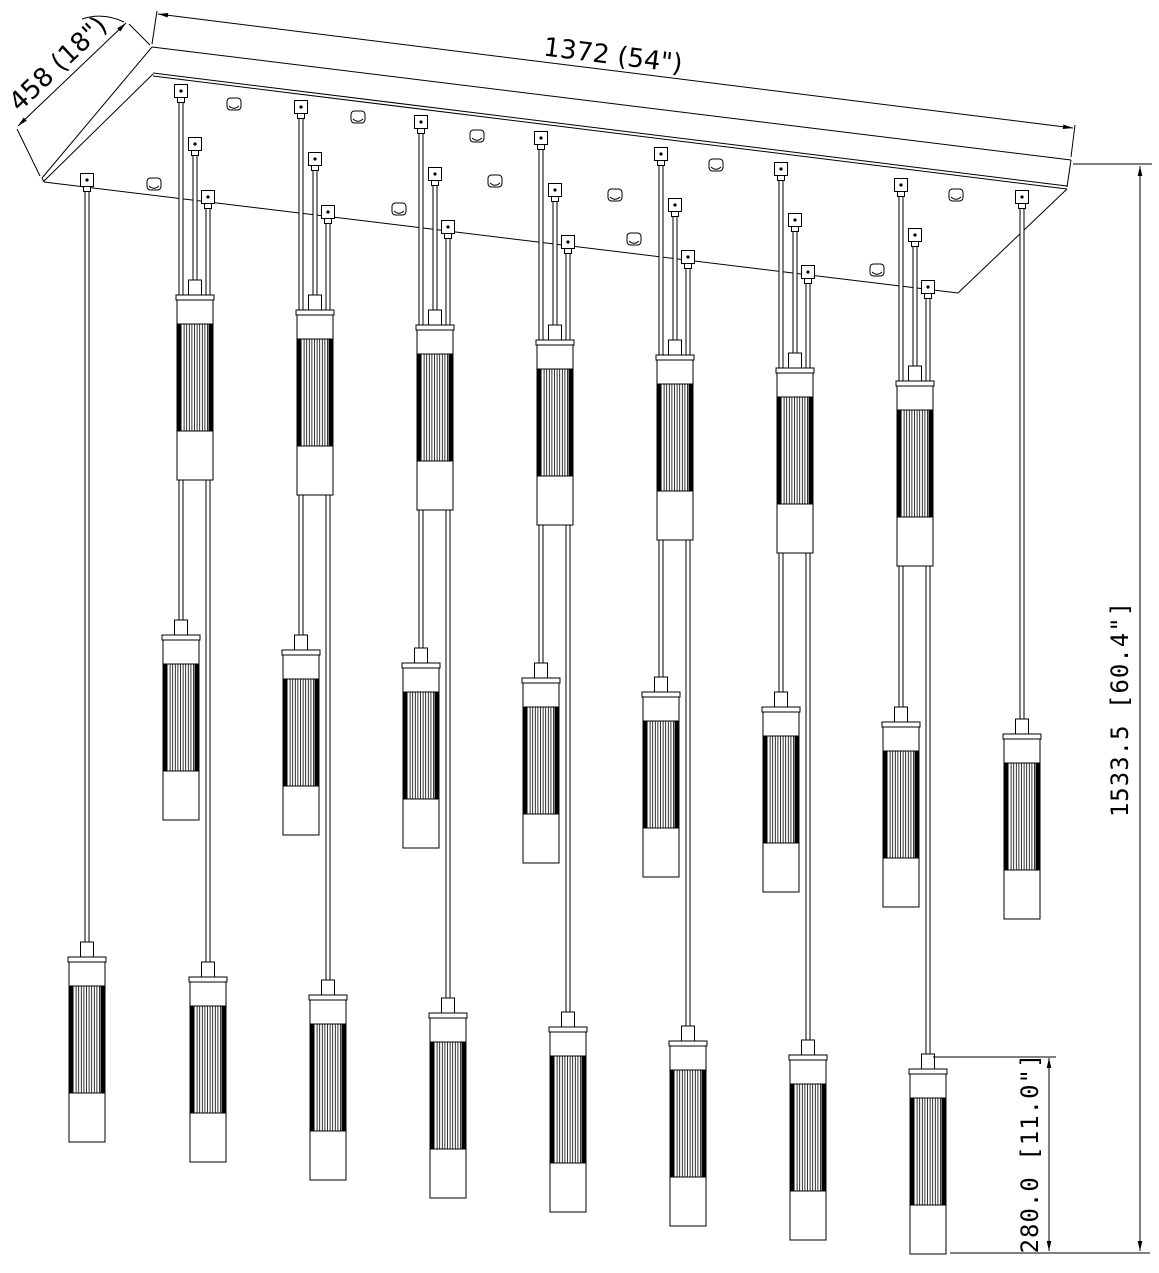 This screenshot has width=1159, height=1273. I want to click on canopy-depth-dimension-label: 458 (18"), so click(59, 64).